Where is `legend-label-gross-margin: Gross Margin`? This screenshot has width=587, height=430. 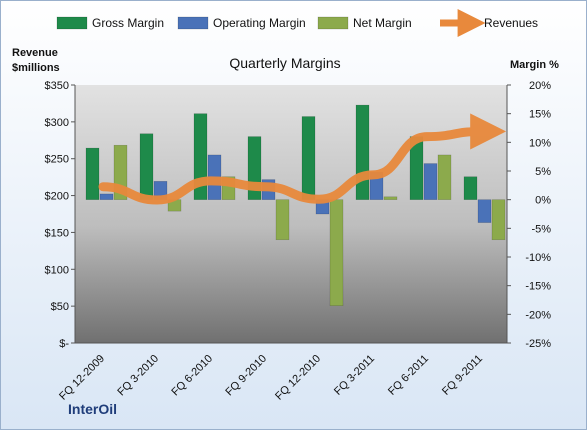
legend-label-gross-margin: Gross Margin is located at coordinates (128, 23).